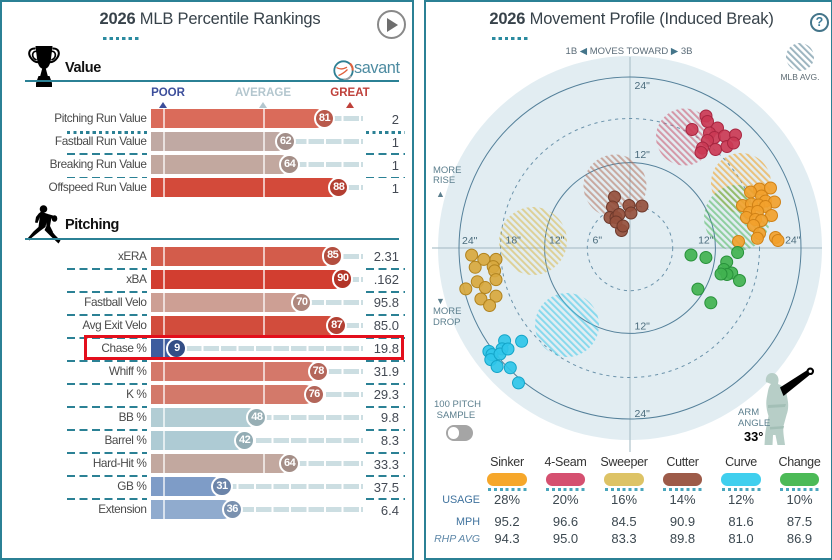  Describe the element at coordinates (514, 241) in the screenshot. I see `svg-text: 18"` at that location.